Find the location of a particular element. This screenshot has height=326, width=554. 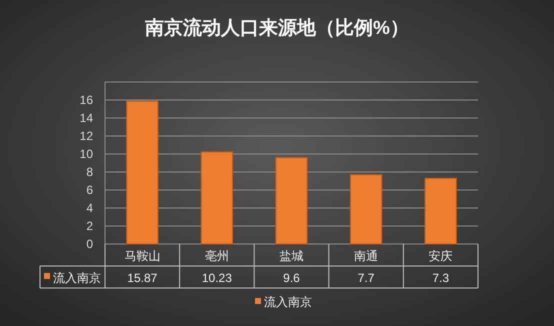

y-tick-label: 12 is located at coordinates (87, 136).